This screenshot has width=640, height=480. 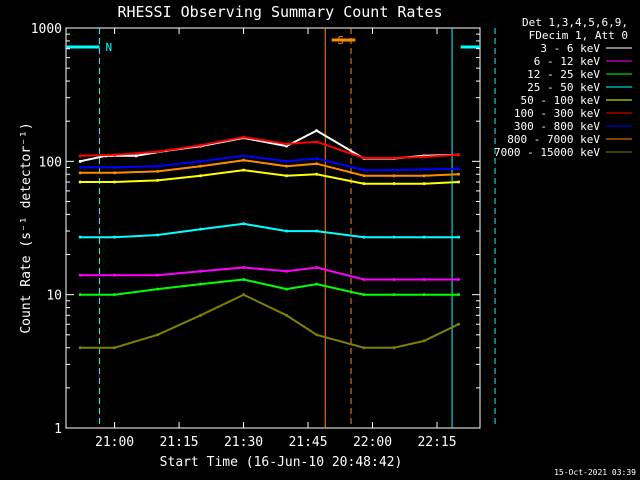 What do you see at coordinates (54, 296) in the screenshot?
I see `y-tick-label: 10` at bounding box center [54, 296].